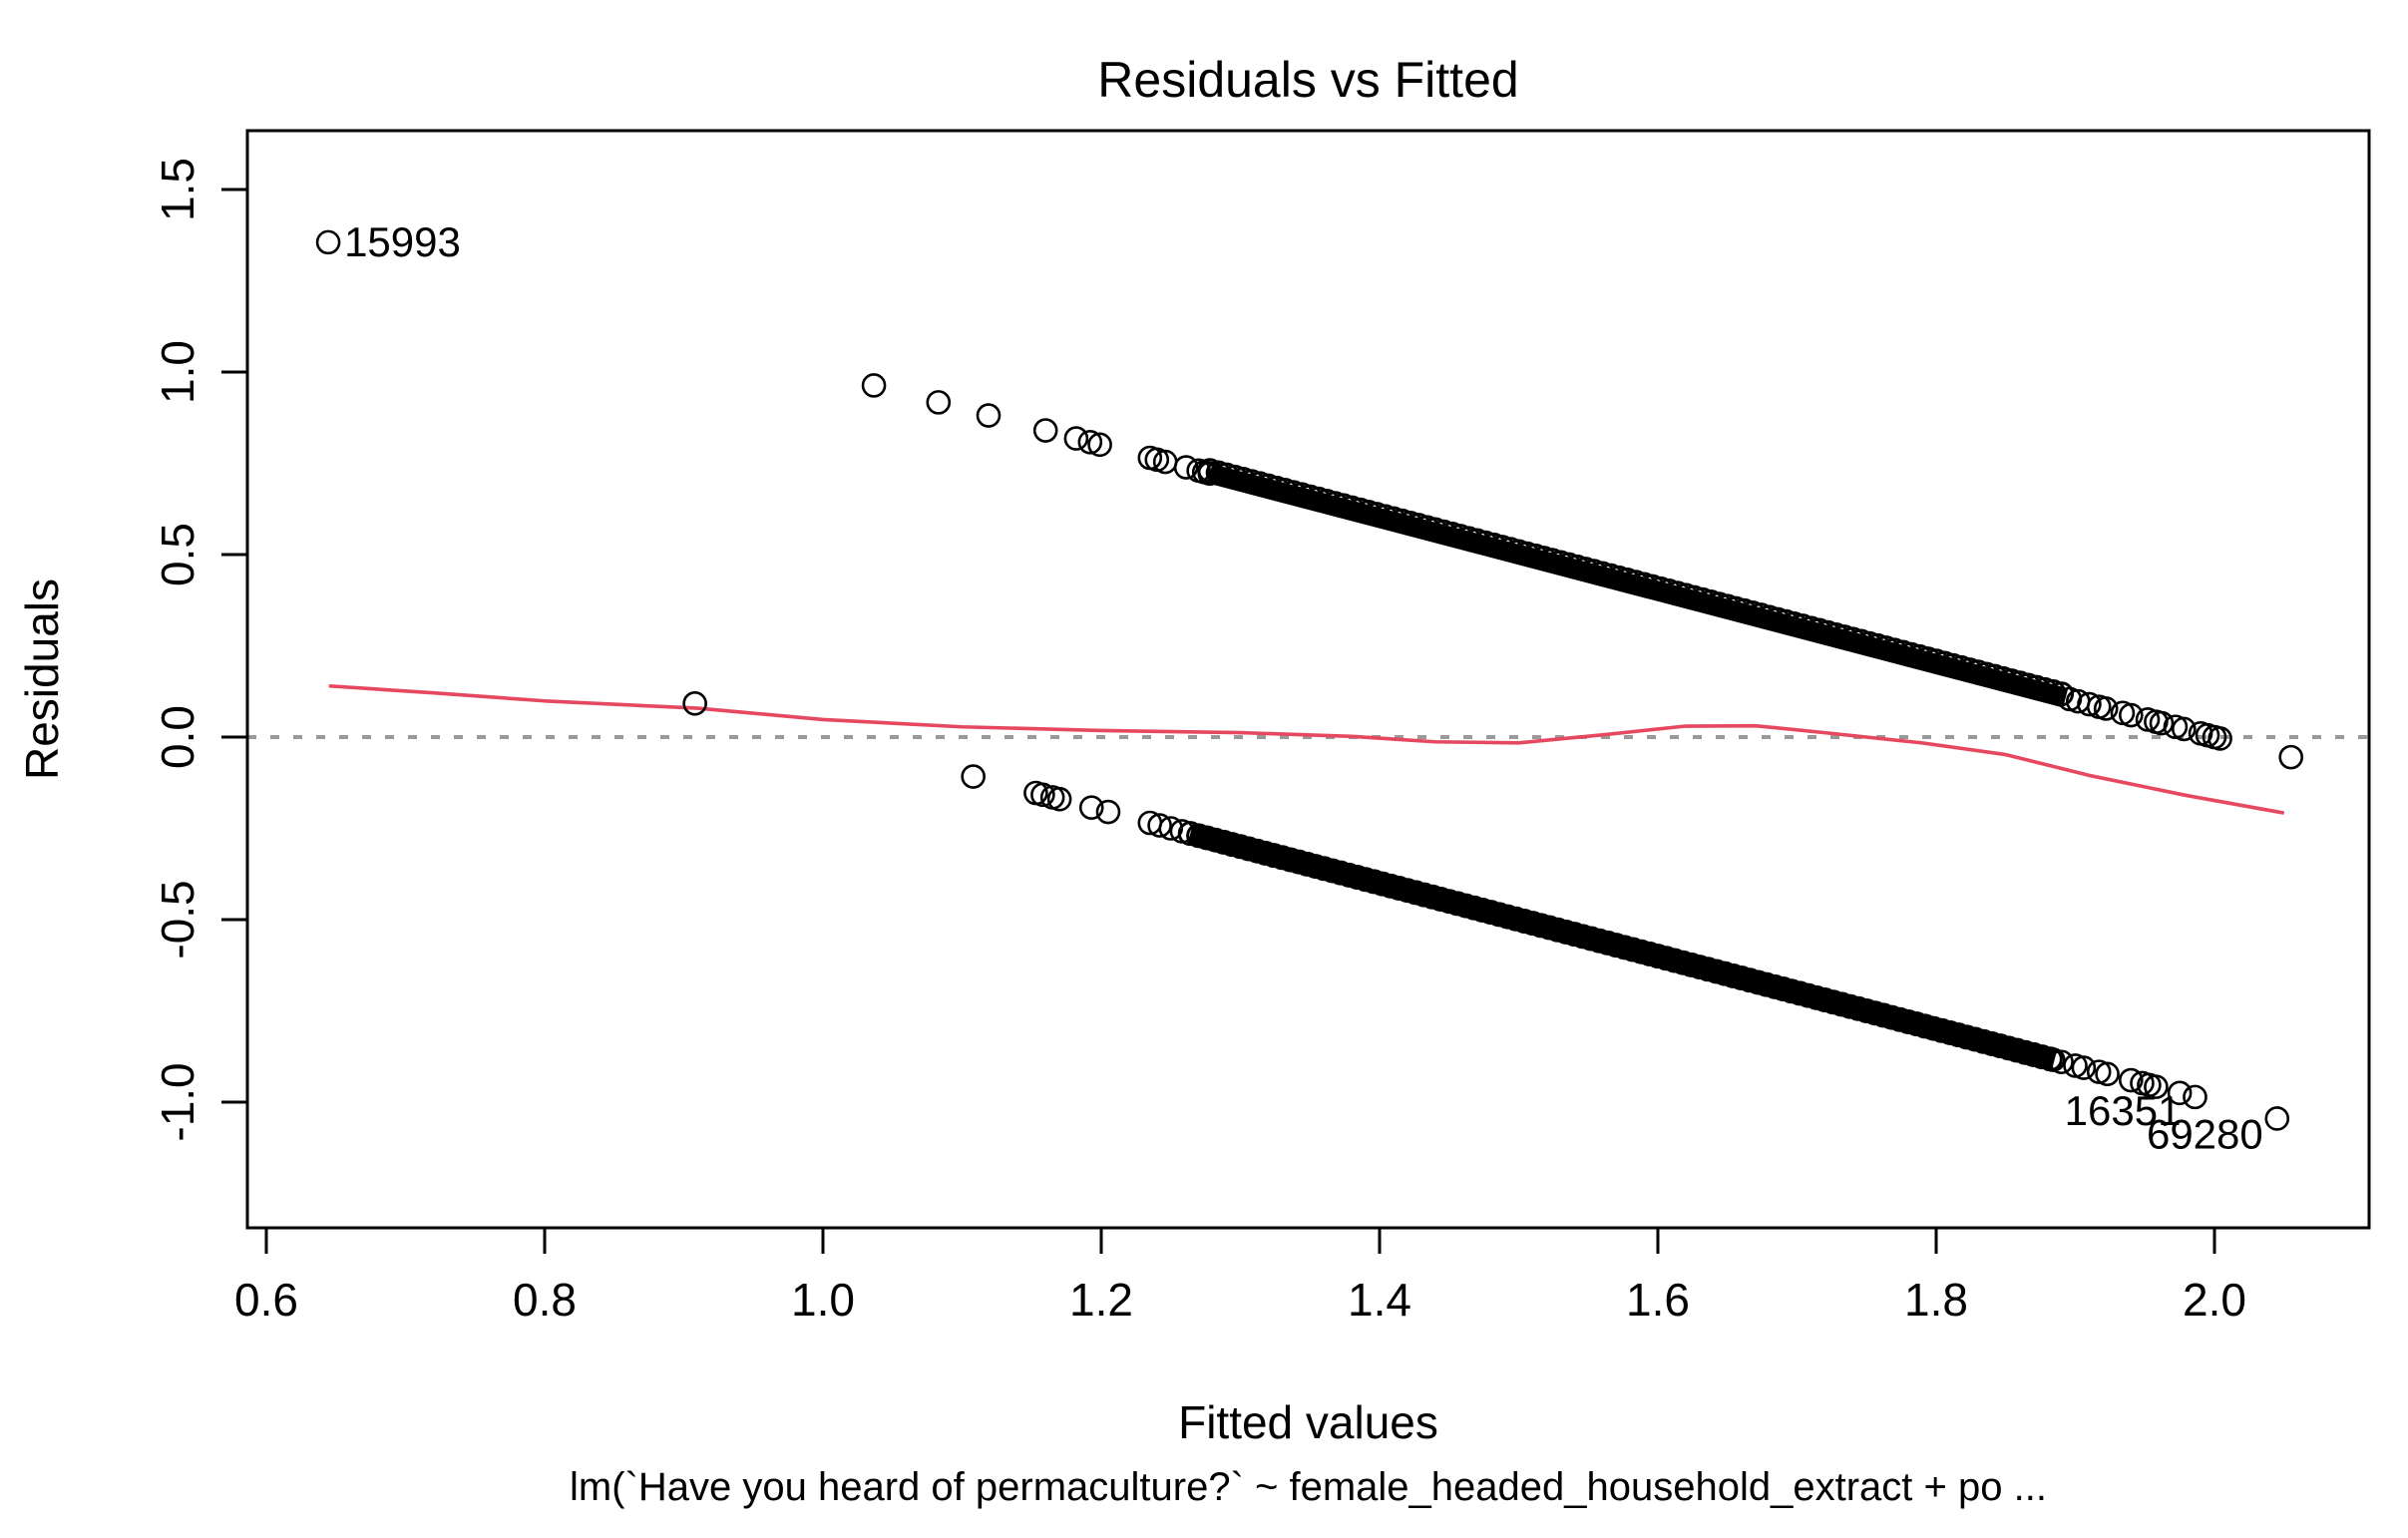 This screenshot has width=2408, height=1538. Describe the element at coordinates (1658, 1300) in the screenshot. I see `x-tick-label: 1.6` at that location.